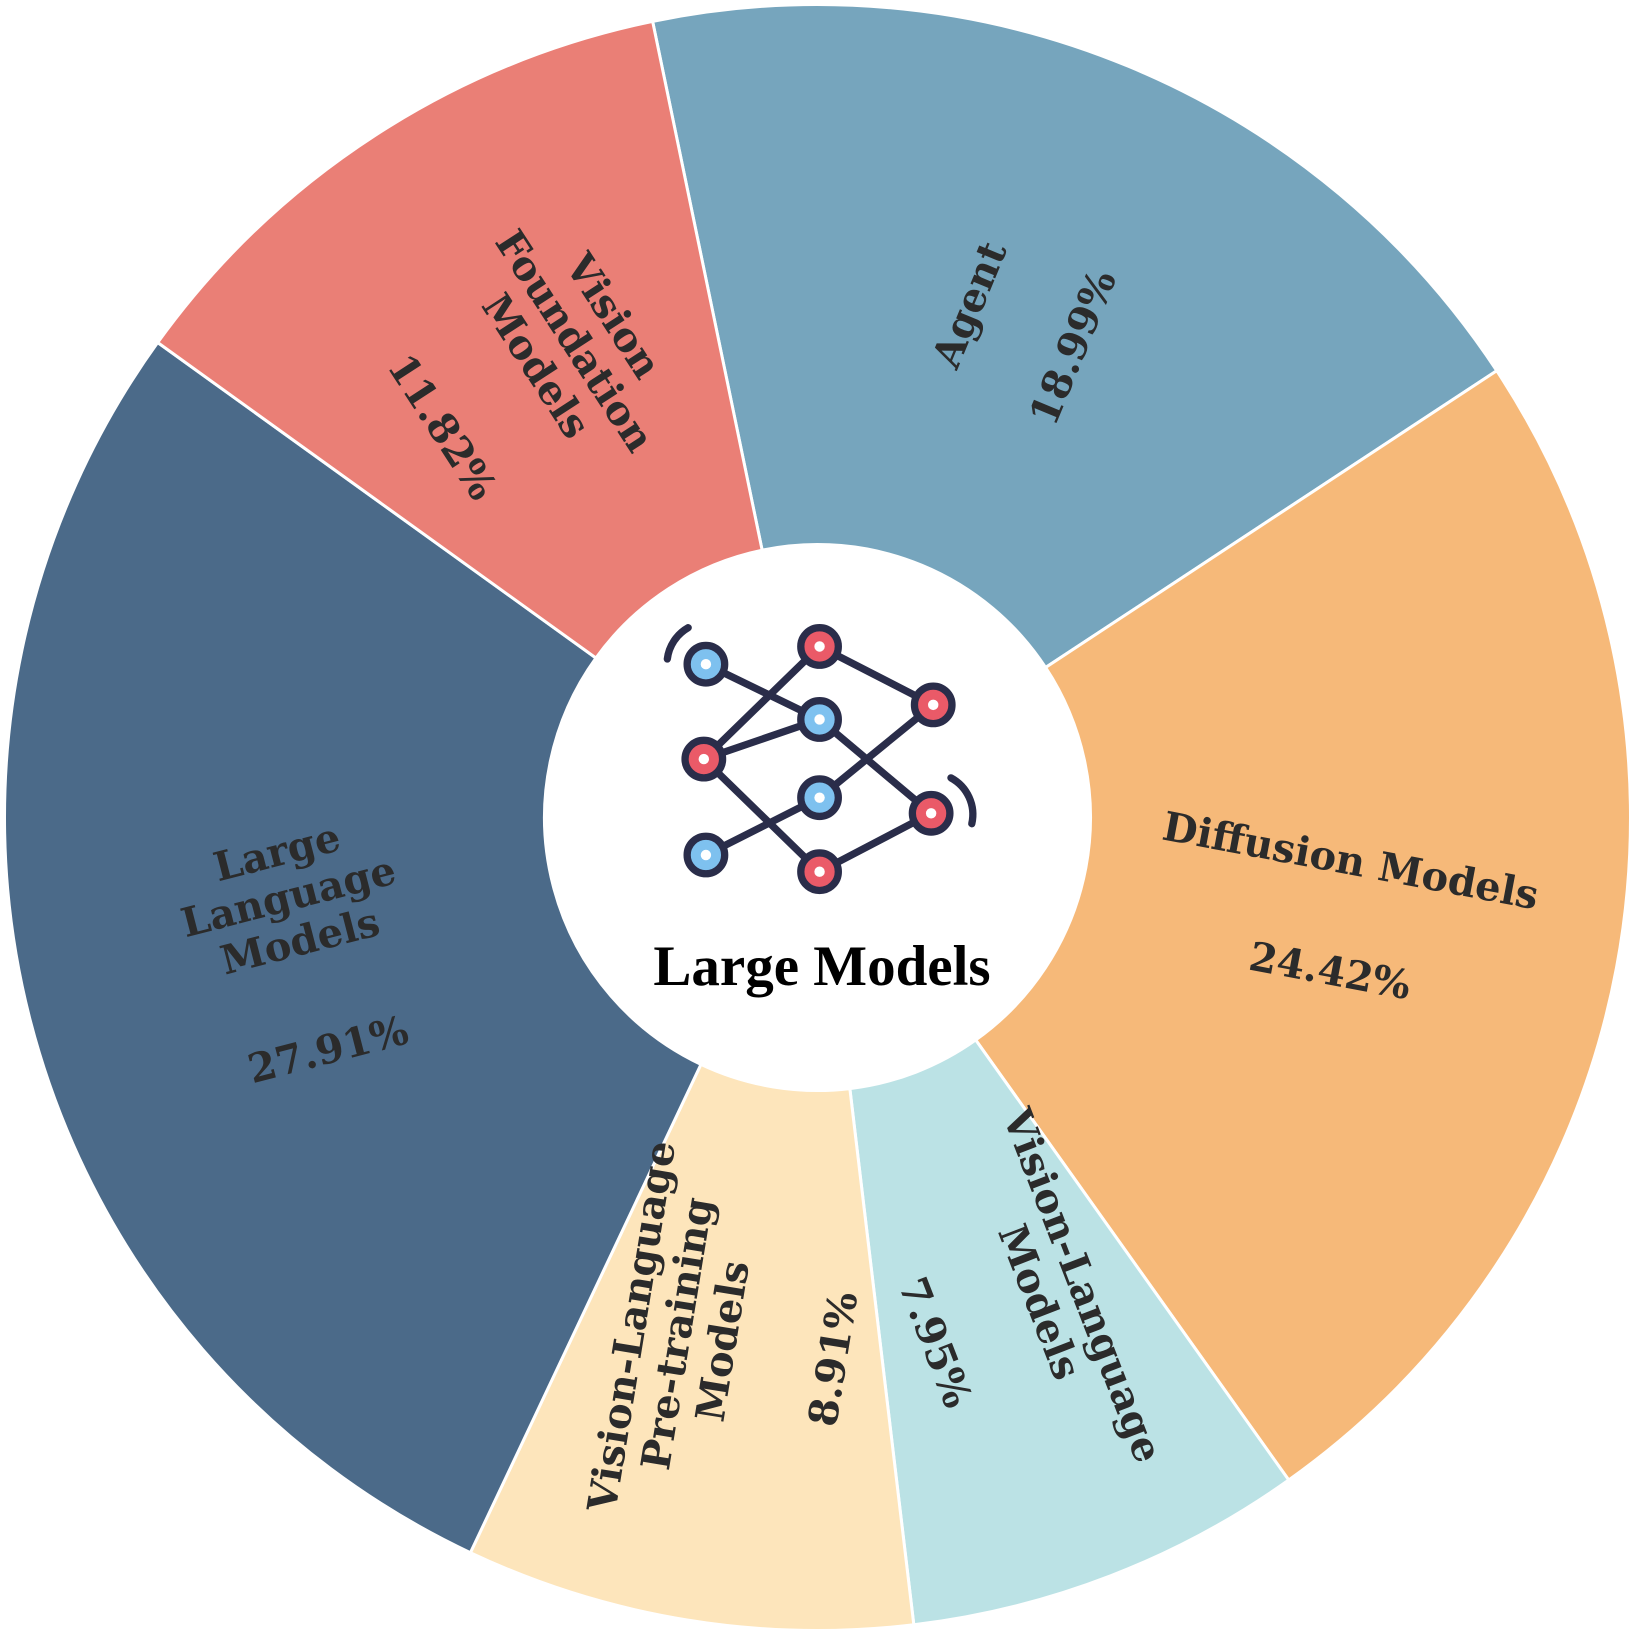 The width and height of the screenshot is (1635, 1635). I want to click on category-label: Vision-LanguagePre-trainingModels, so click(677, 1334).